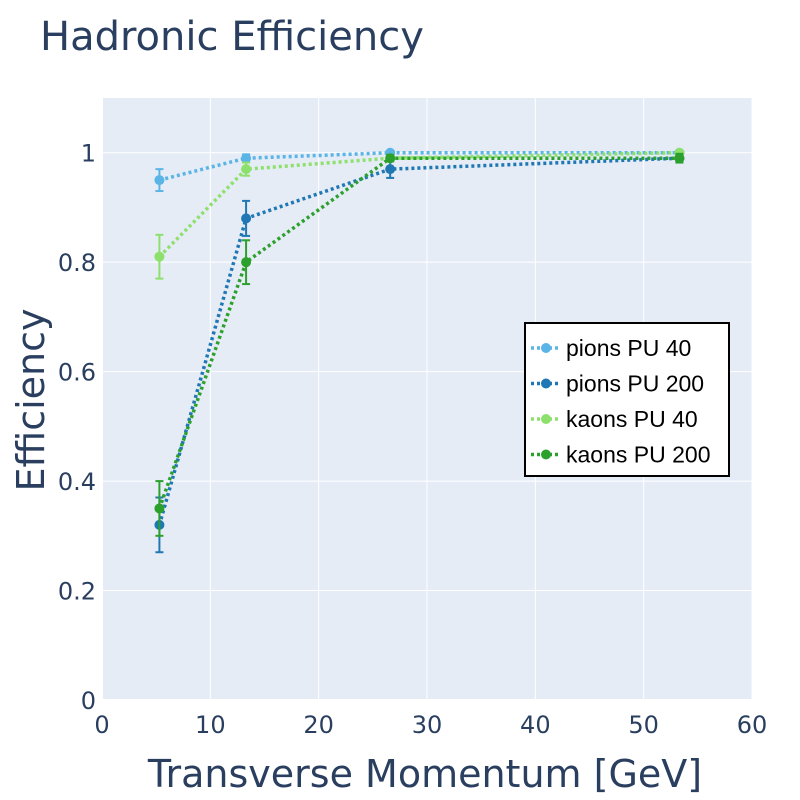  Describe the element at coordinates (232, 37) in the screenshot. I see `chart-title: Hadronic Efficiency` at that location.